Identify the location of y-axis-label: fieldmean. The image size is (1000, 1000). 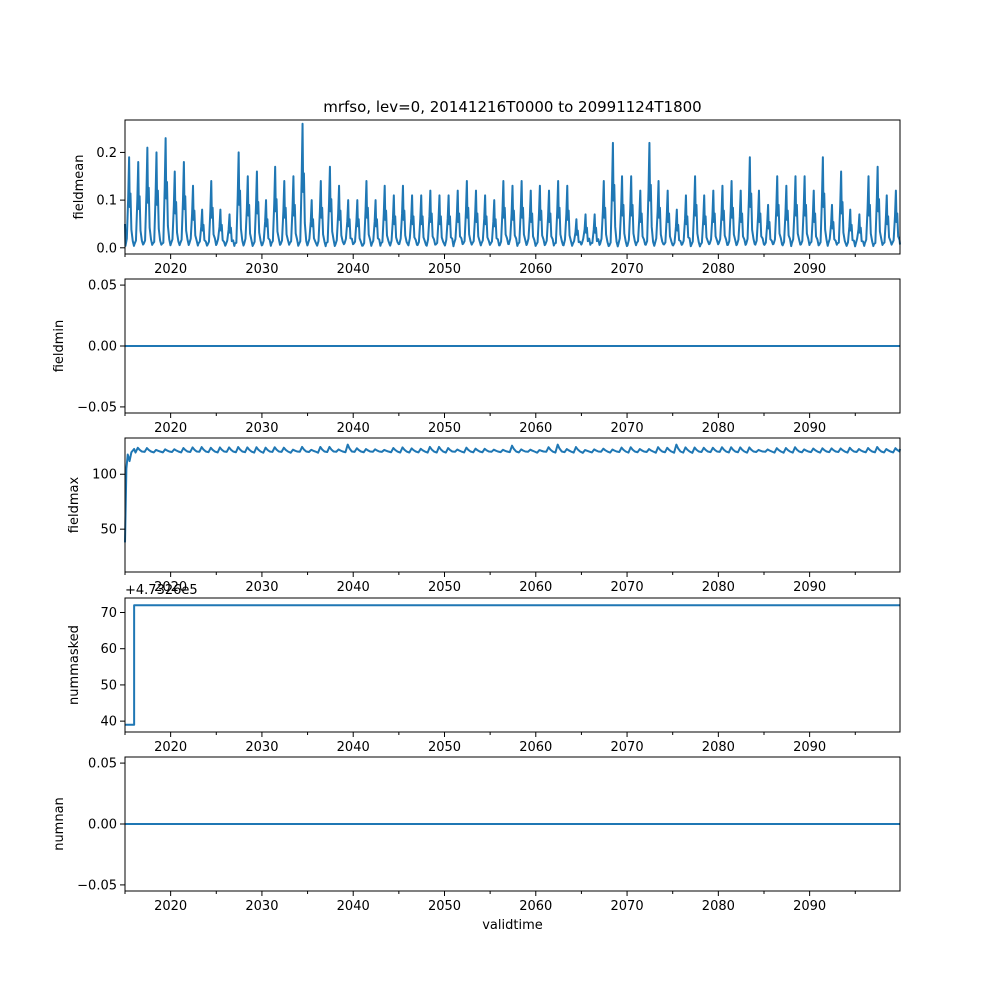
(79, 187).